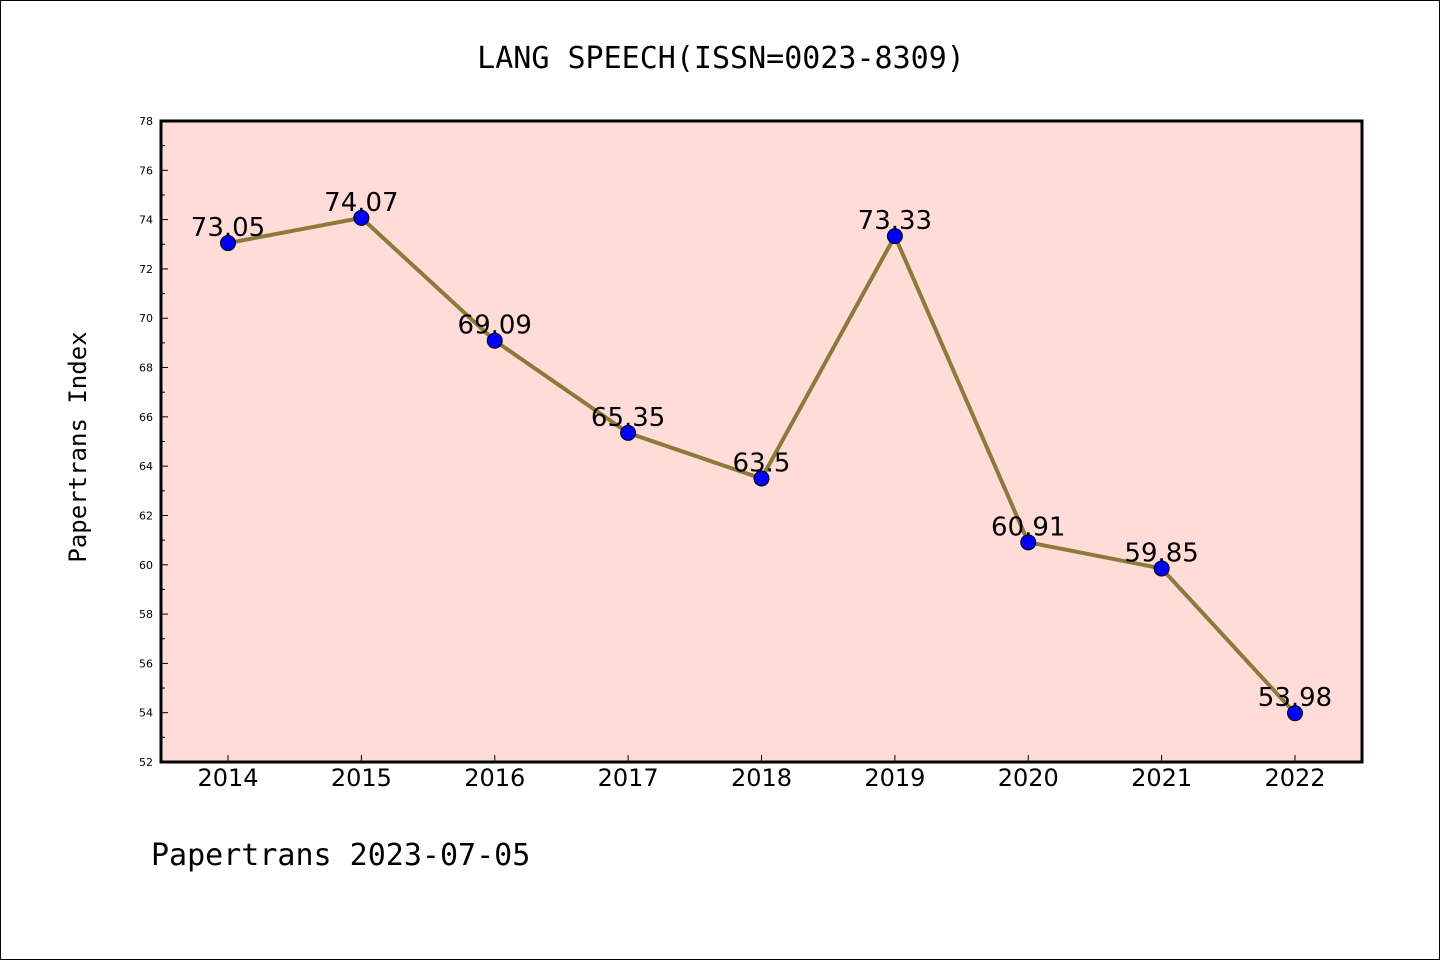  Describe the element at coordinates (146, 713) in the screenshot. I see `y-tick-label: 54` at that location.